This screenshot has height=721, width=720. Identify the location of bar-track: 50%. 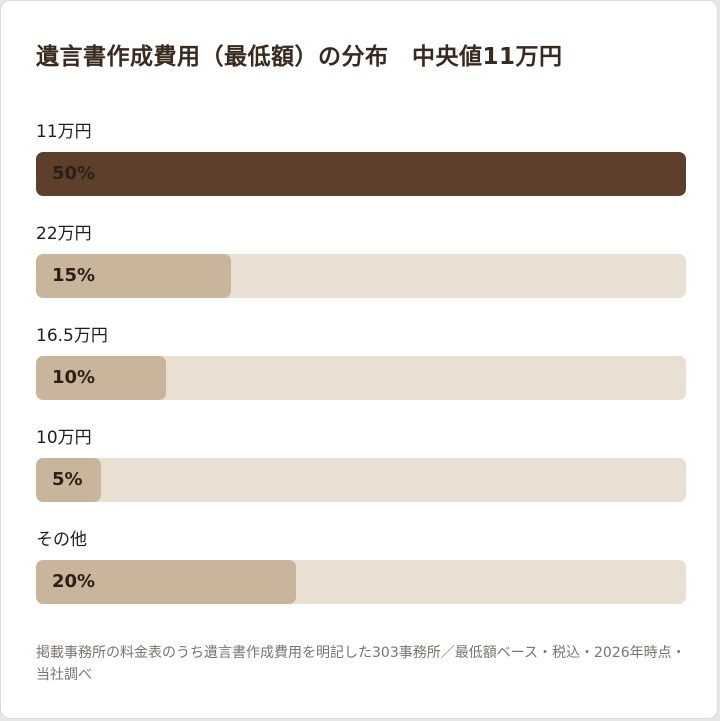
(361, 174).